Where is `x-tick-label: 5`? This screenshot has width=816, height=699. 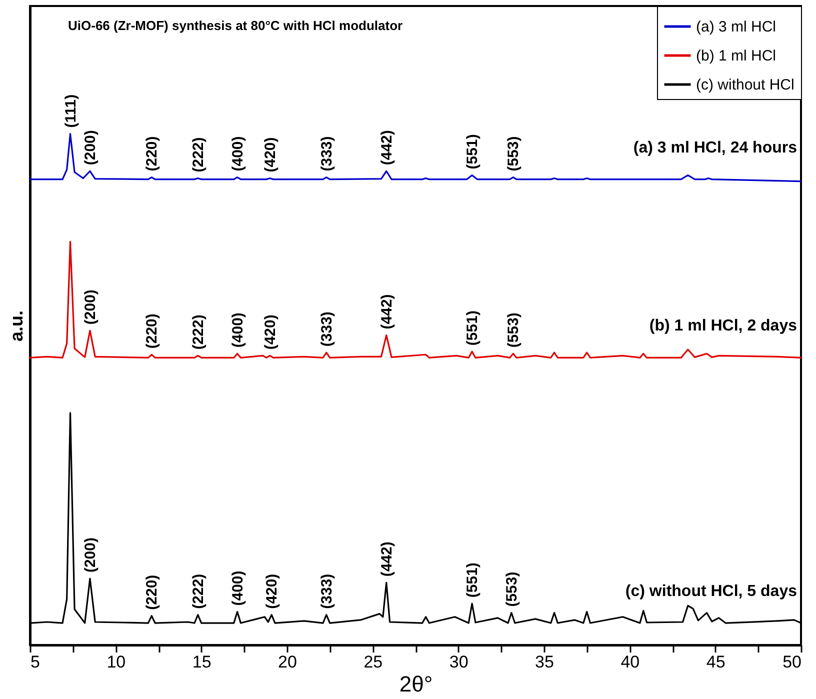
x-tick-label: 5 is located at coordinates (35, 662).